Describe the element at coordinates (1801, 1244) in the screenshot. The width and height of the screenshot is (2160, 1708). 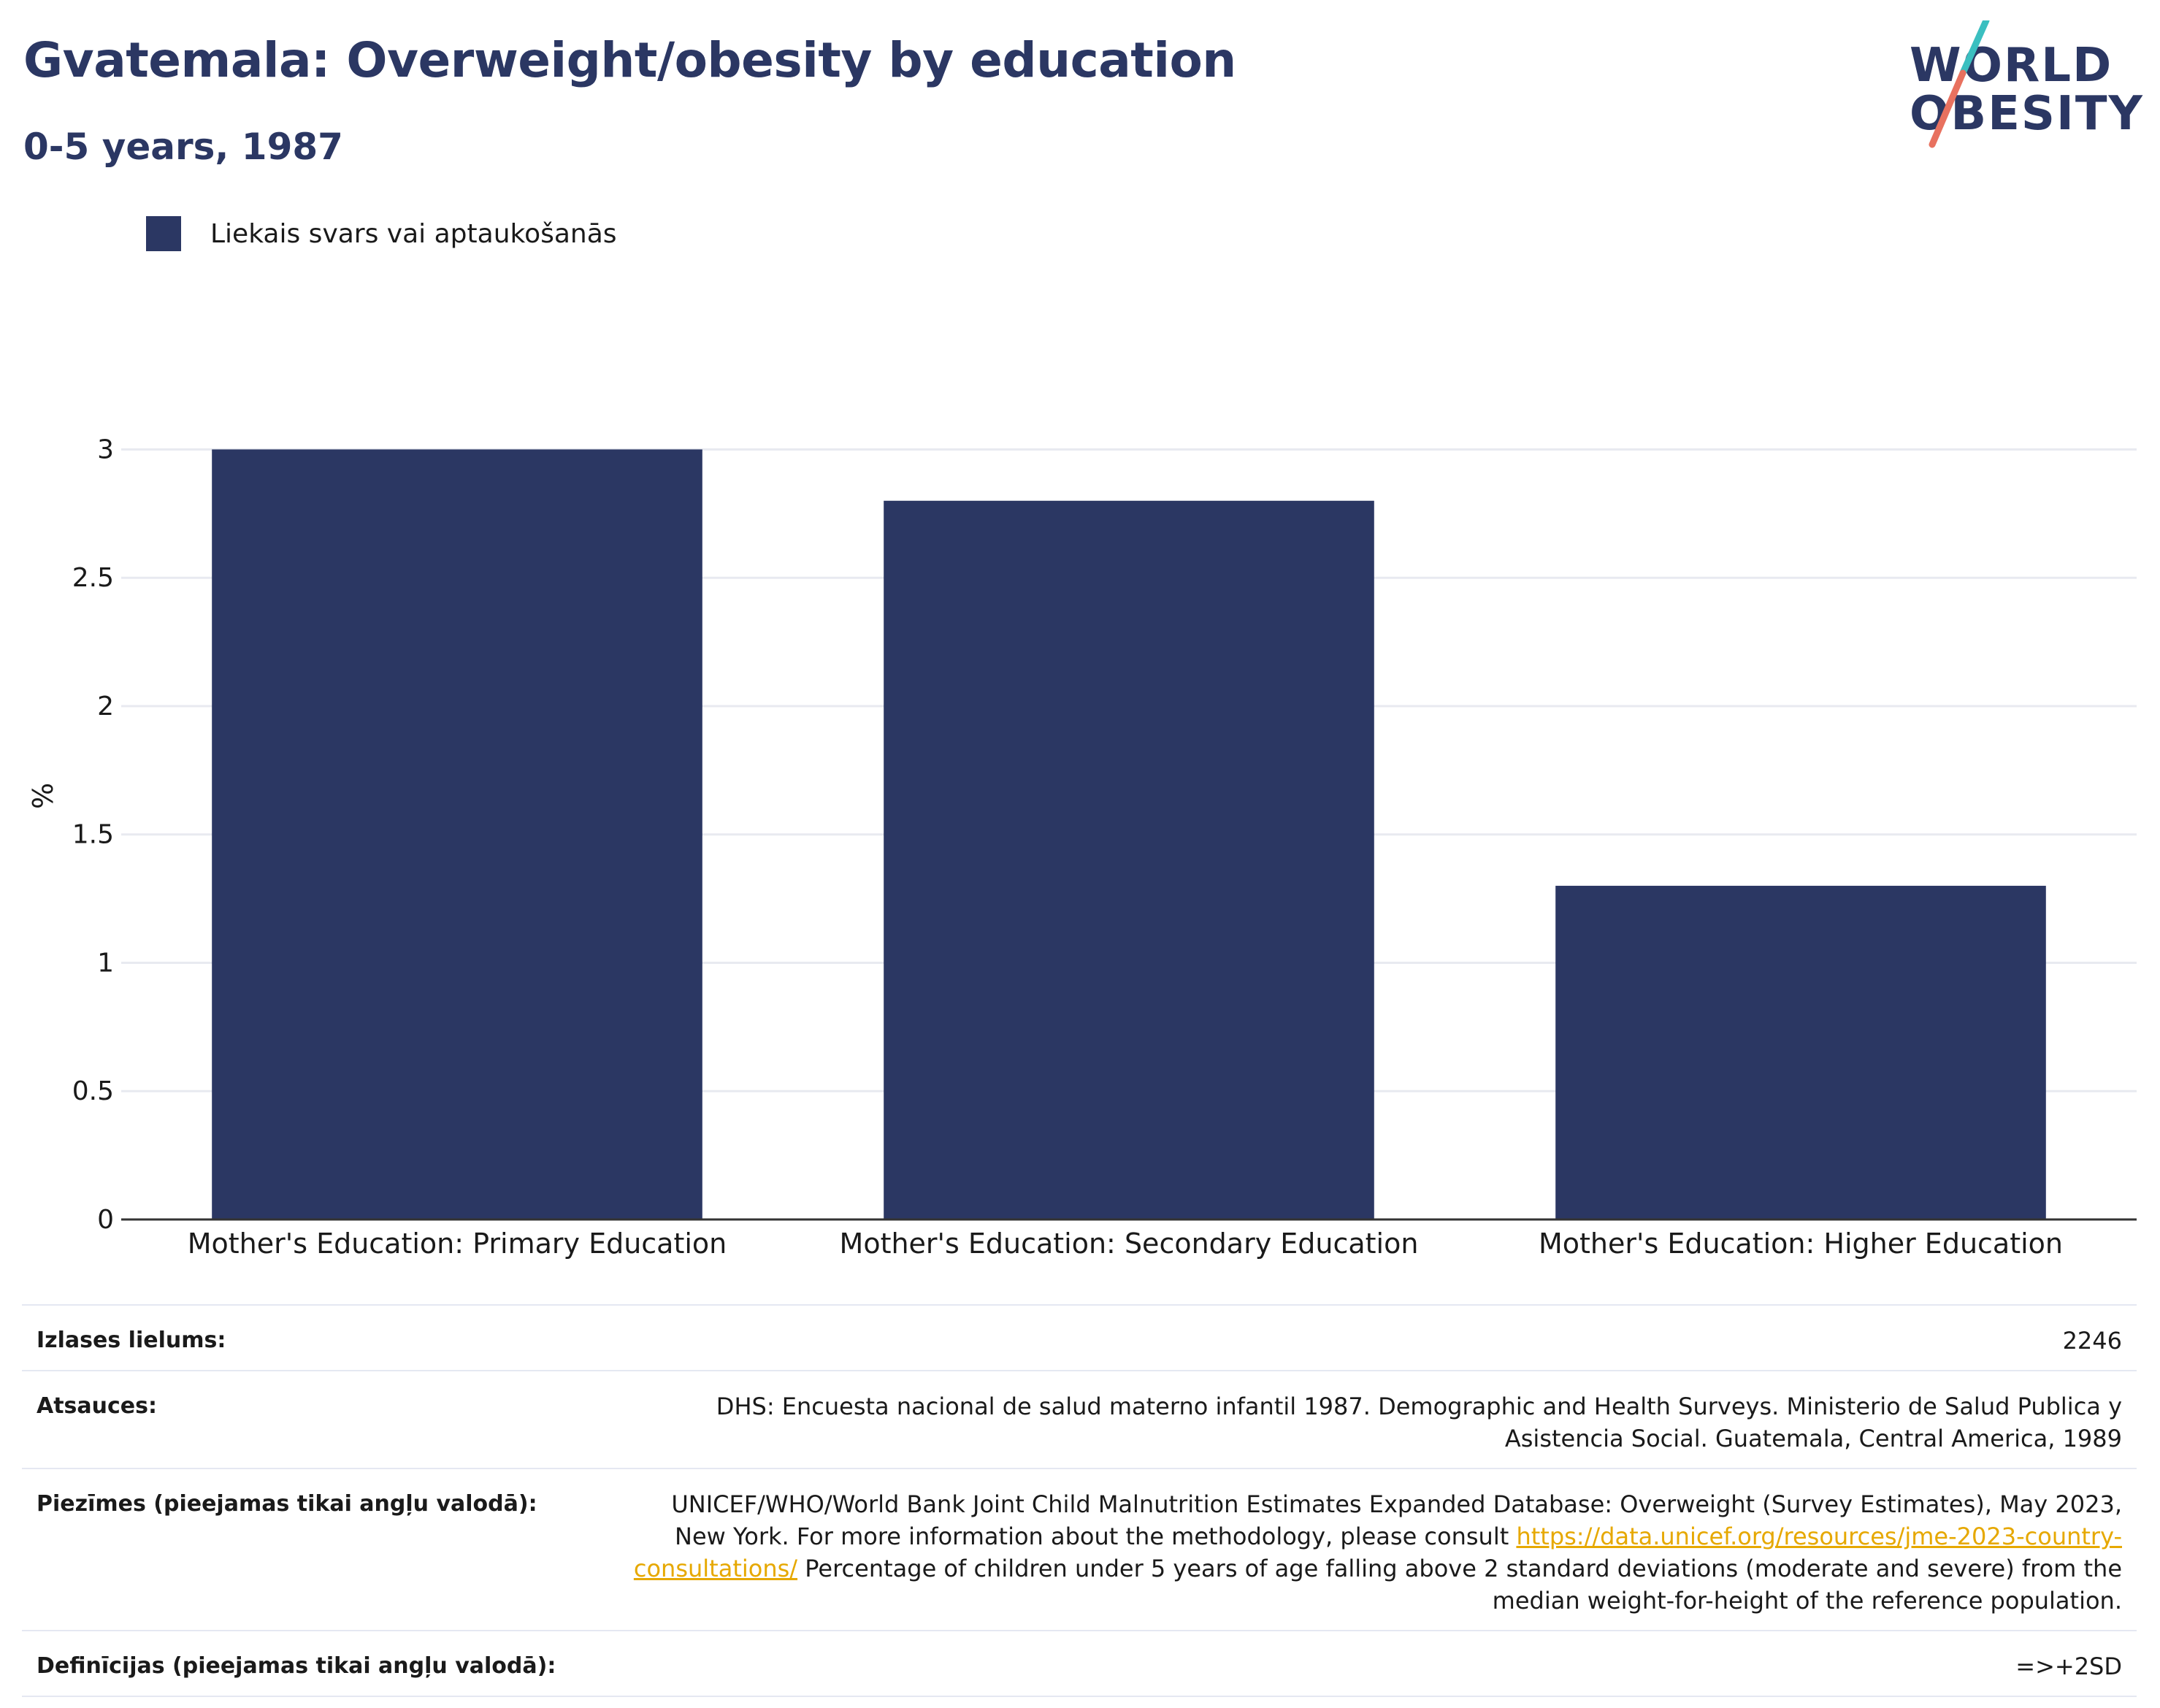
I see `x-tick-label: Mother's Education: Higher Education` at that location.